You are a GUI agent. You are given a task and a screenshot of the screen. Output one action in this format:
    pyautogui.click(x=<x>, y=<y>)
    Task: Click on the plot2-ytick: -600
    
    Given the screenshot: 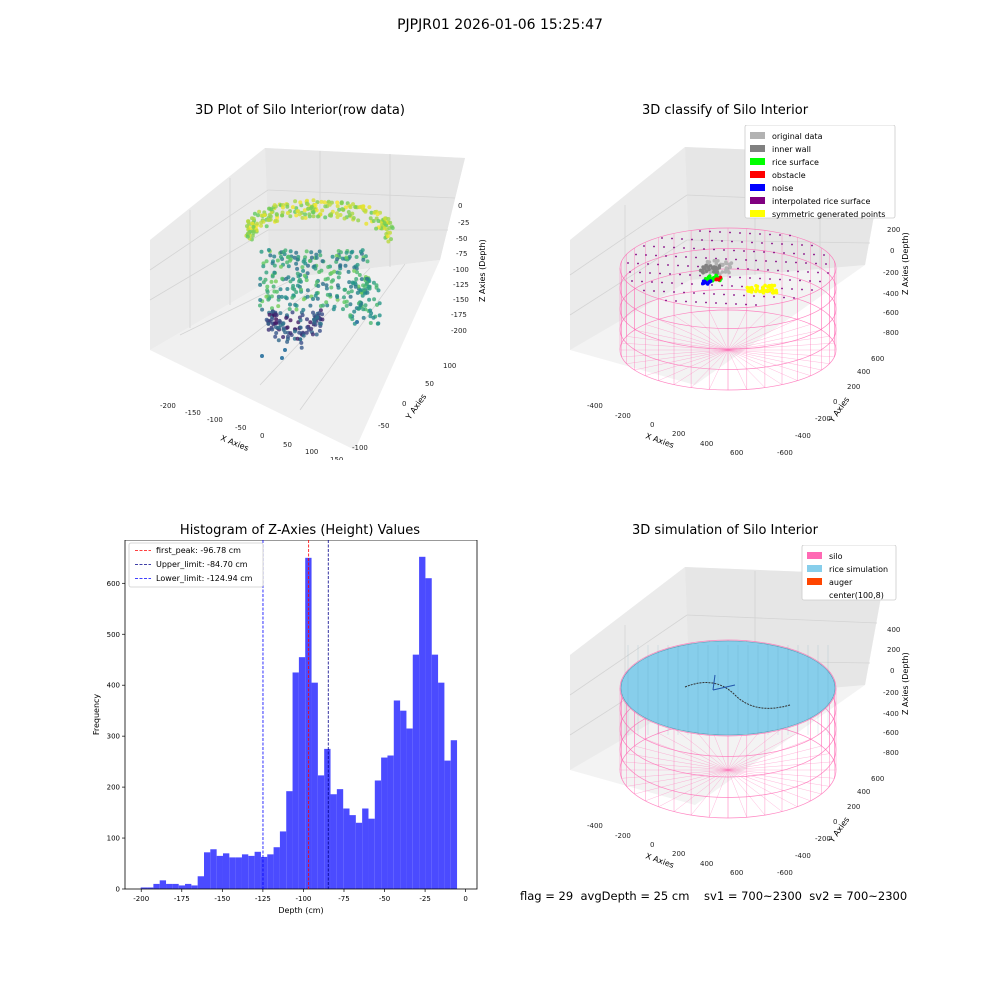 What is the action you would take?
    pyautogui.click(x=785, y=453)
    